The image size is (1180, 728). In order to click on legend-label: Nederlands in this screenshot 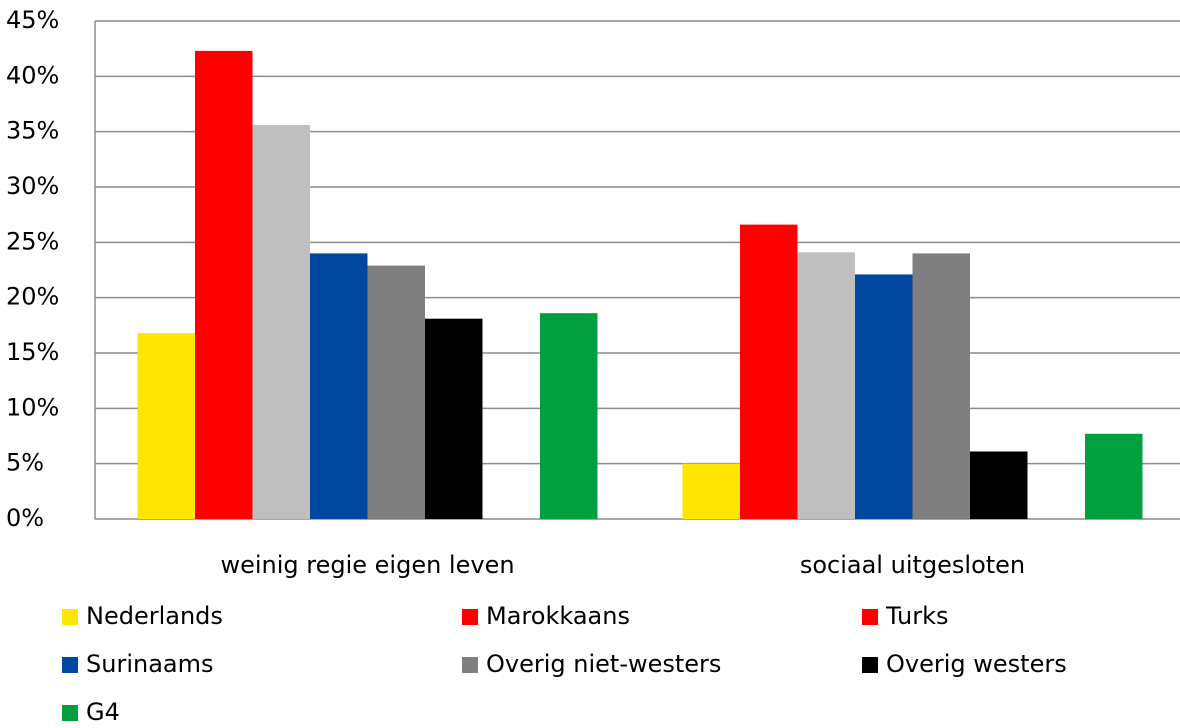, I will do `click(154, 616)`.